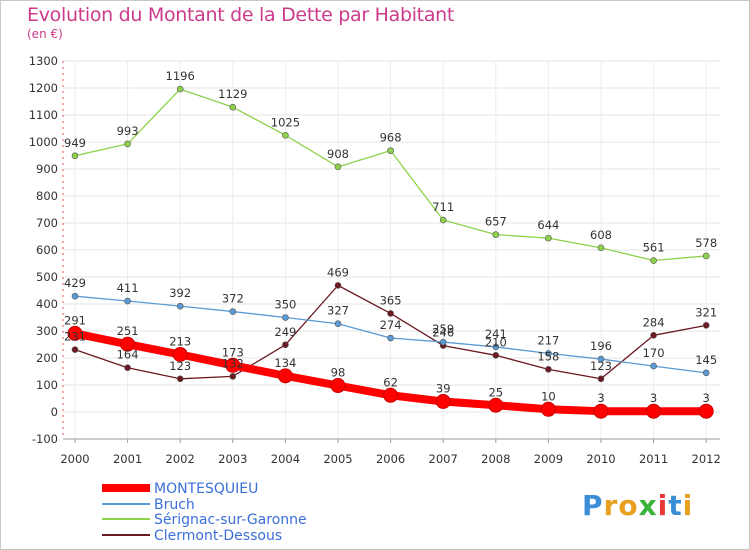 Image resolution: width=750 pixels, height=550 pixels. I want to click on y-tick-label: 0, so click(54, 412).